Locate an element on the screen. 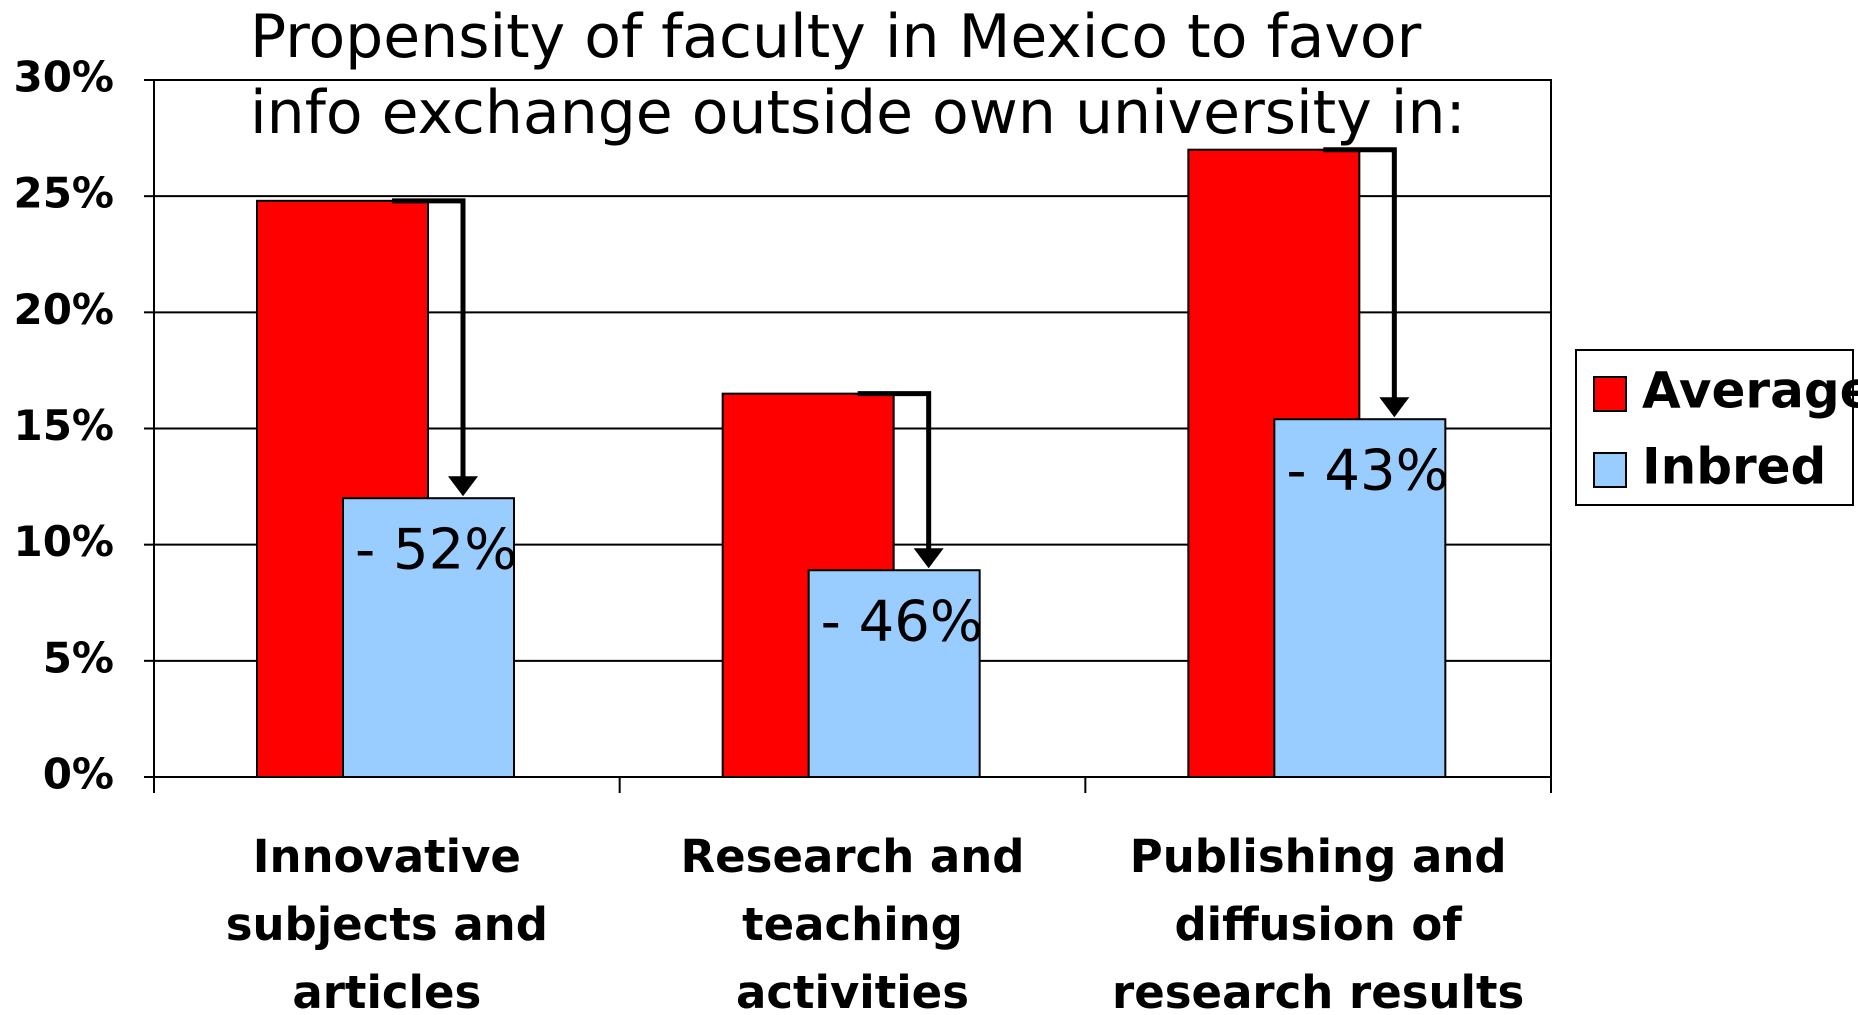 This screenshot has height=1015, width=1858. legend-label: Average is located at coordinates (1750, 391).